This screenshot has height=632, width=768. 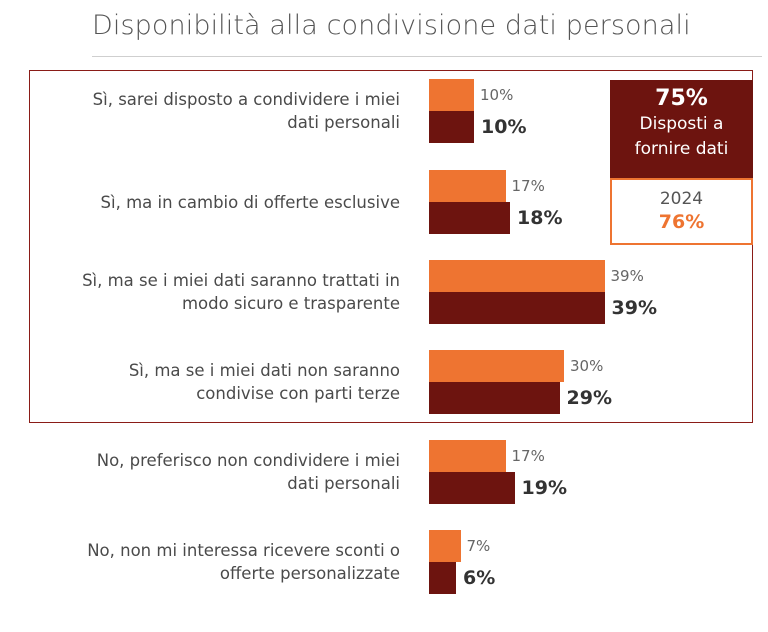 What do you see at coordinates (497, 95) in the screenshot?
I see `value-label-previous: 10%` at bounding box center [497, 95].